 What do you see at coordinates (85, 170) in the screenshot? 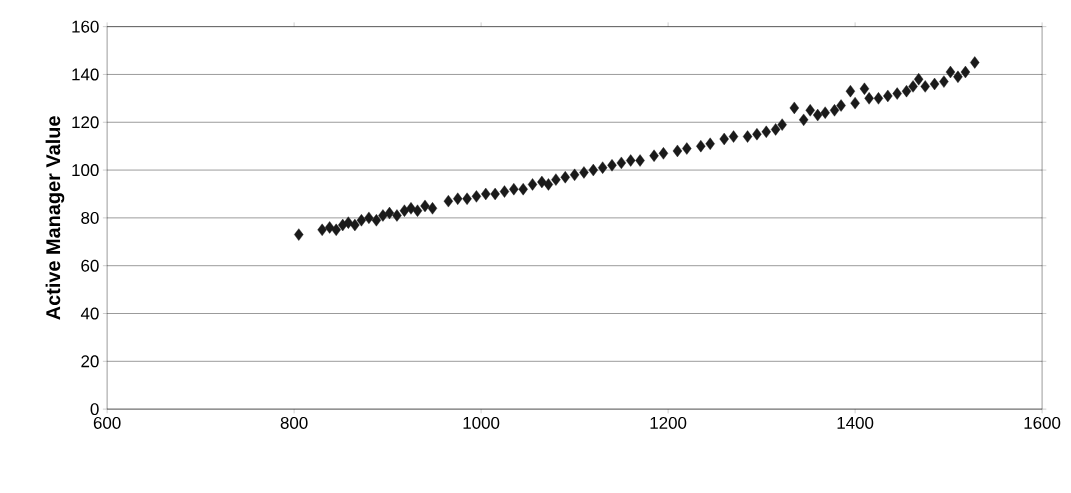
I see `y-tick-label: 100` at bounding box center [85, 170].